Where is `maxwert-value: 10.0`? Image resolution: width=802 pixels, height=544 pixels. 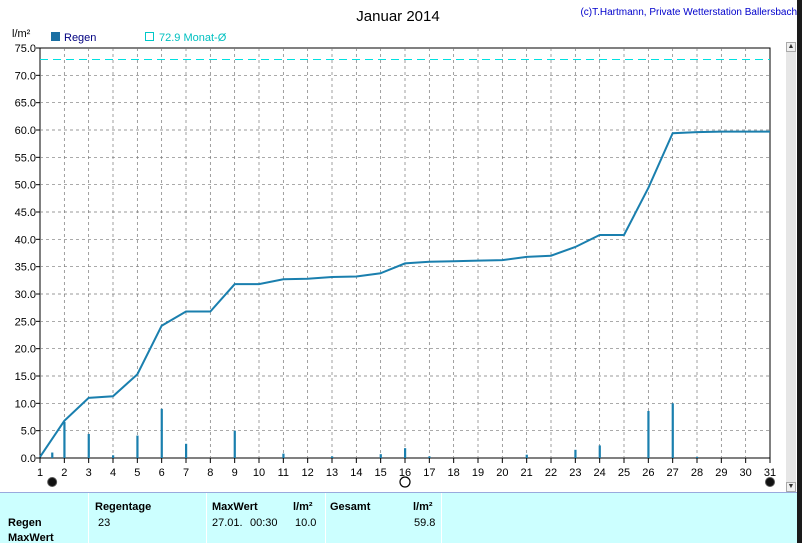
maxwert-value: 10.0 is located at coordinates (306, 523).